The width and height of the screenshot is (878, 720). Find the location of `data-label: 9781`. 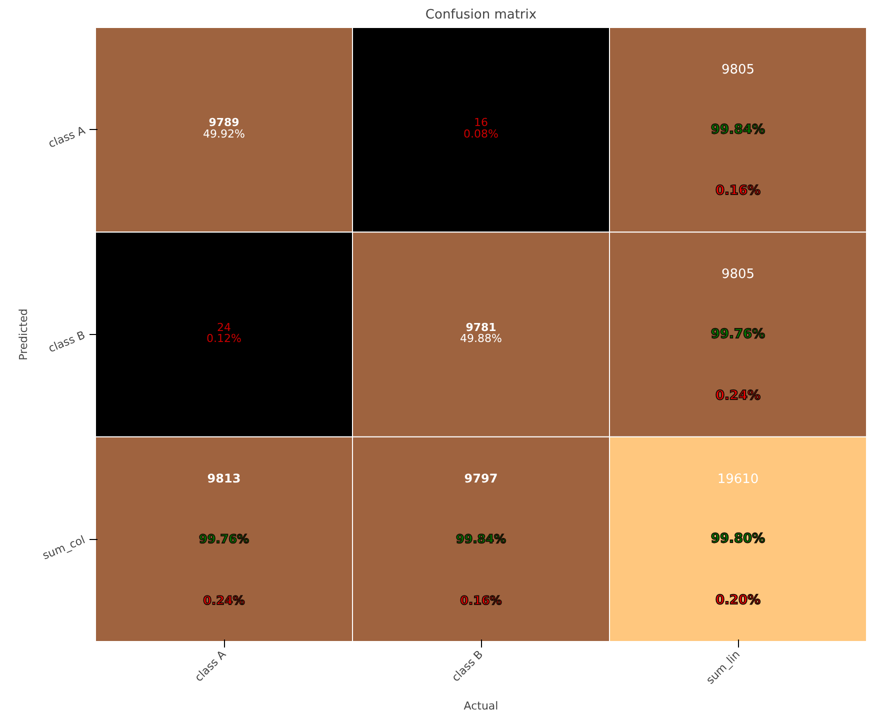

data-label: 9781 is located at coordinates (481, 327).